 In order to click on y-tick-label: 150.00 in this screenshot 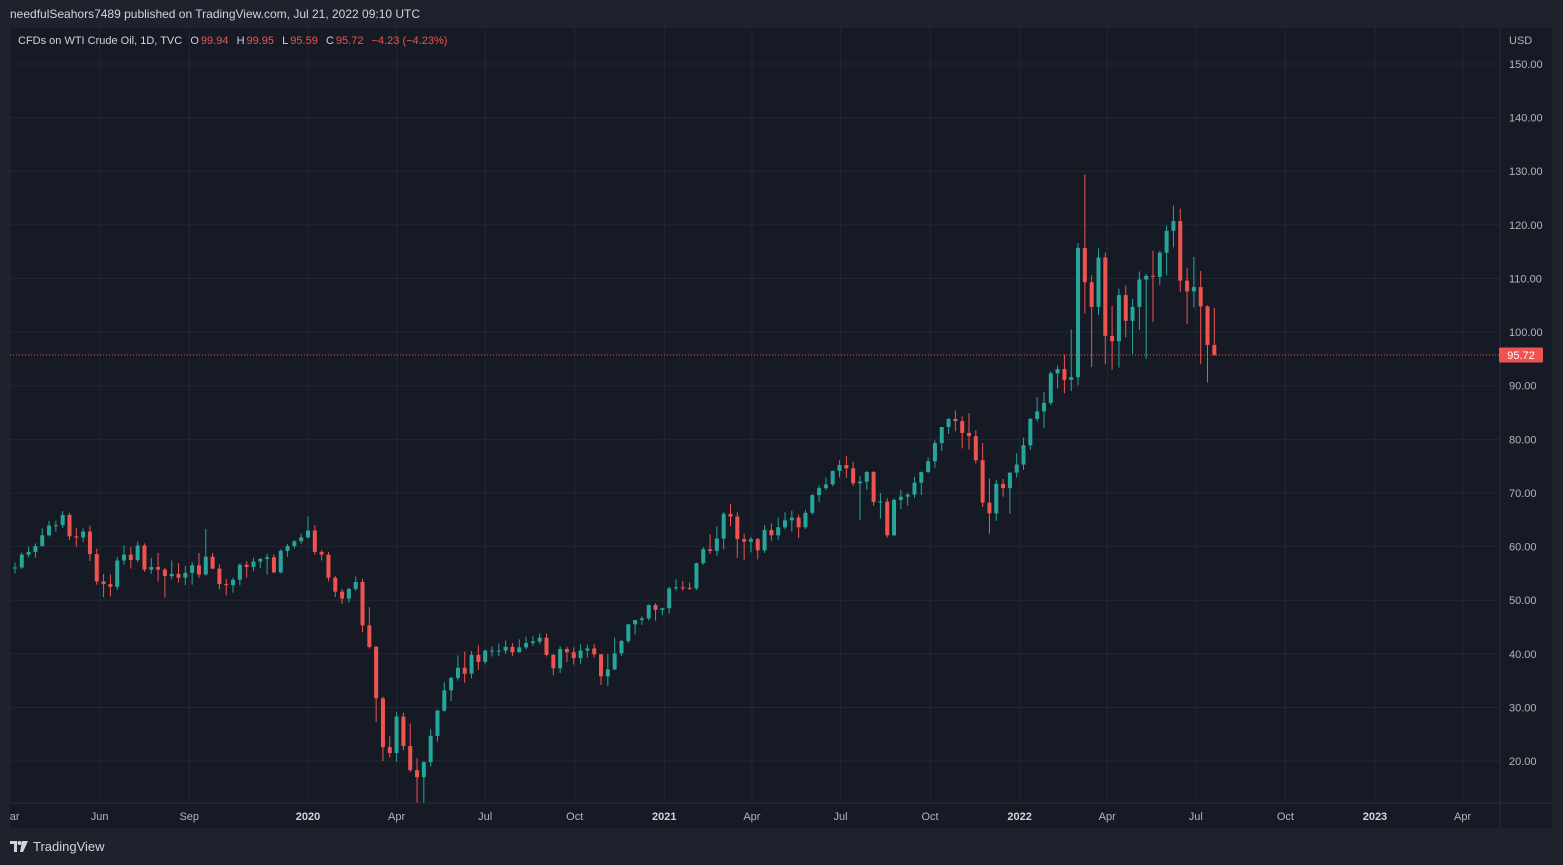, I will do `click(1526, 65)`.